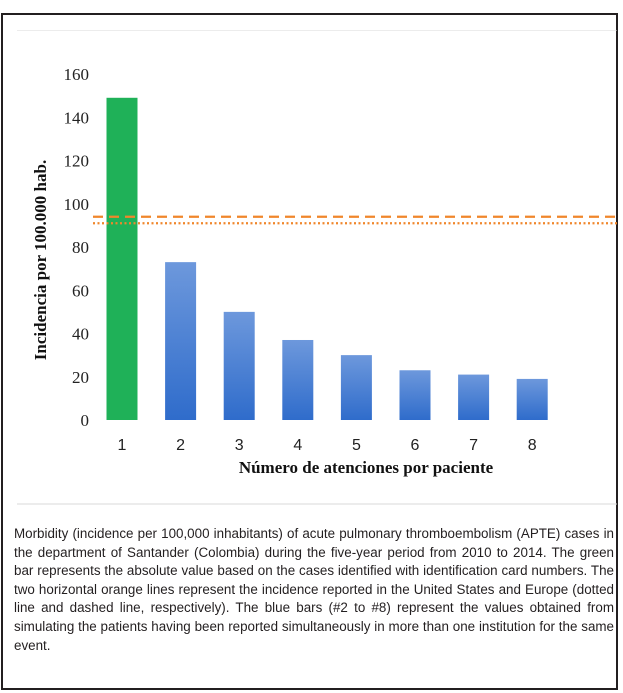 This screenshot has height=693, width=623. I want to click on x-tick-label: 6, so click(415, 445).